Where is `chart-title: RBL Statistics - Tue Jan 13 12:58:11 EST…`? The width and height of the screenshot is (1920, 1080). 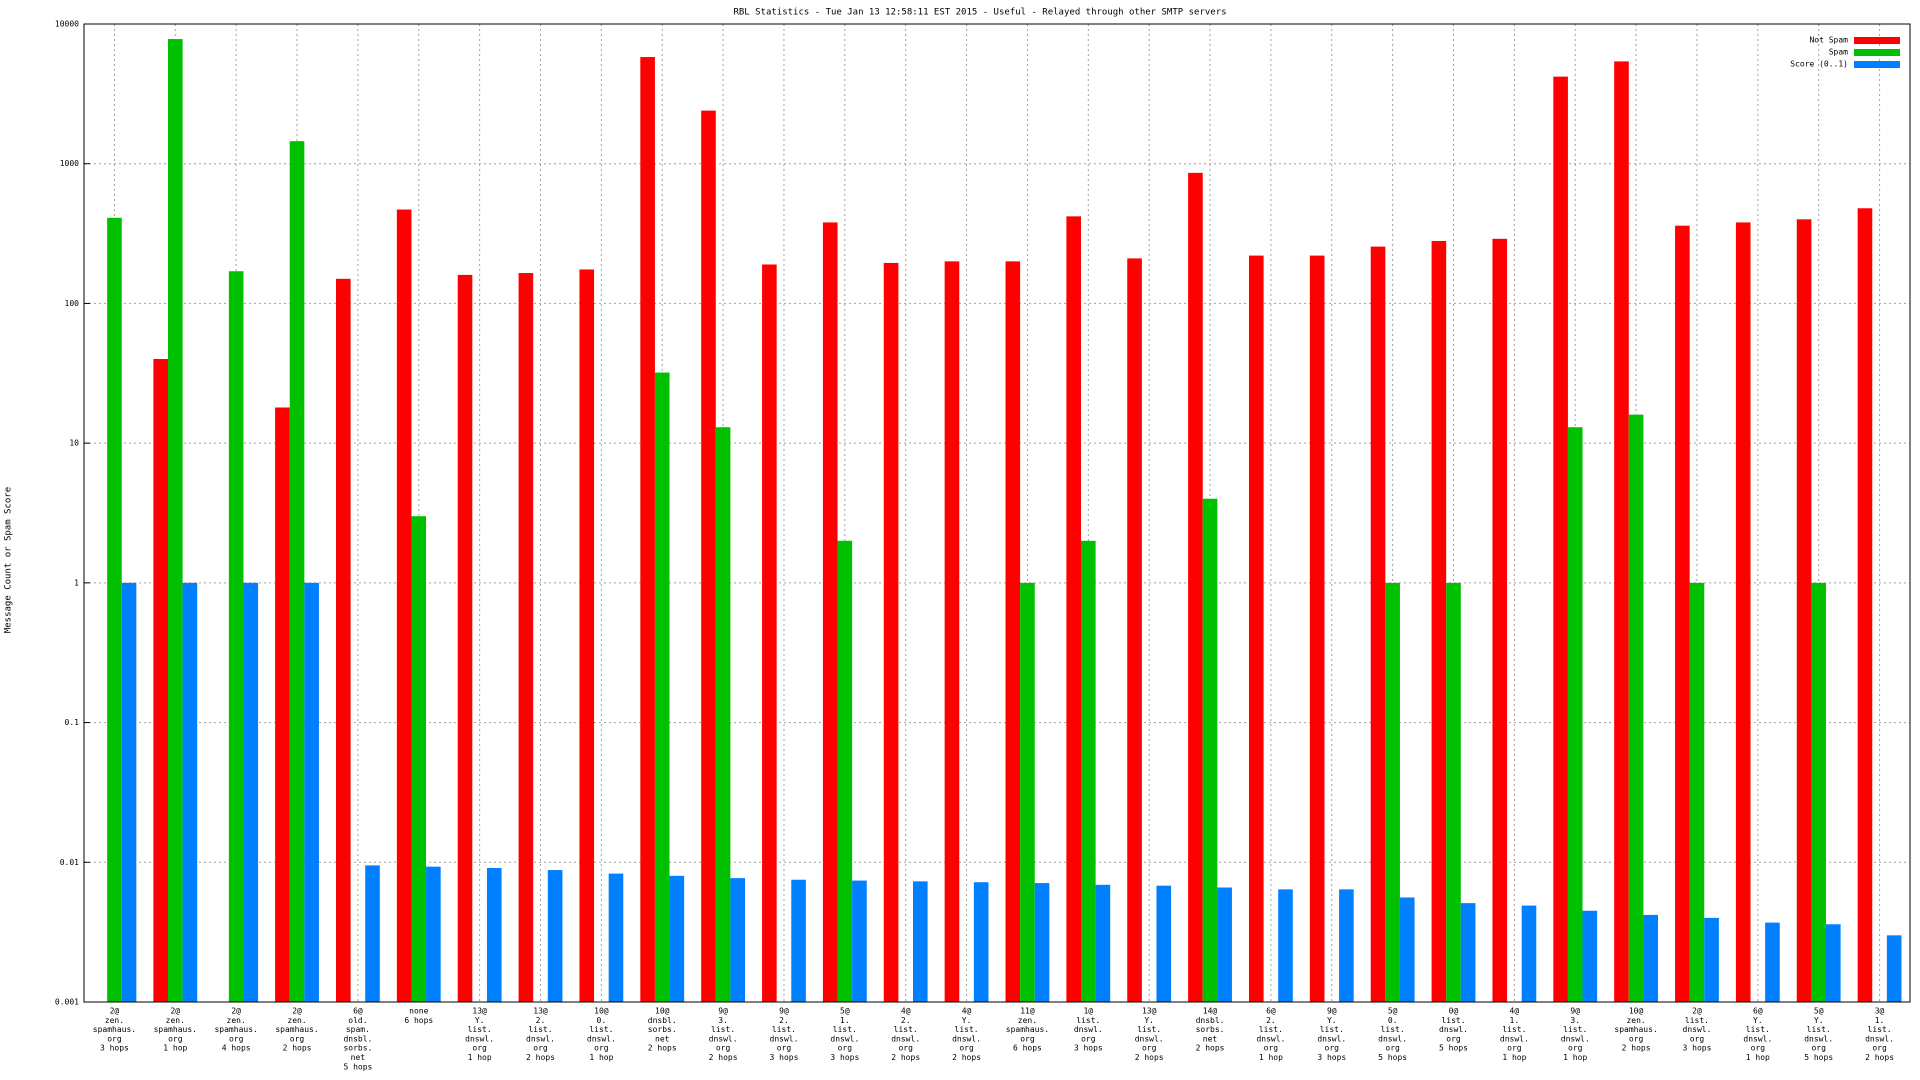
chart-title: RBL Statistics - Tue Jan 13 12:58:11 EST… is located at coordinates (979, 13).